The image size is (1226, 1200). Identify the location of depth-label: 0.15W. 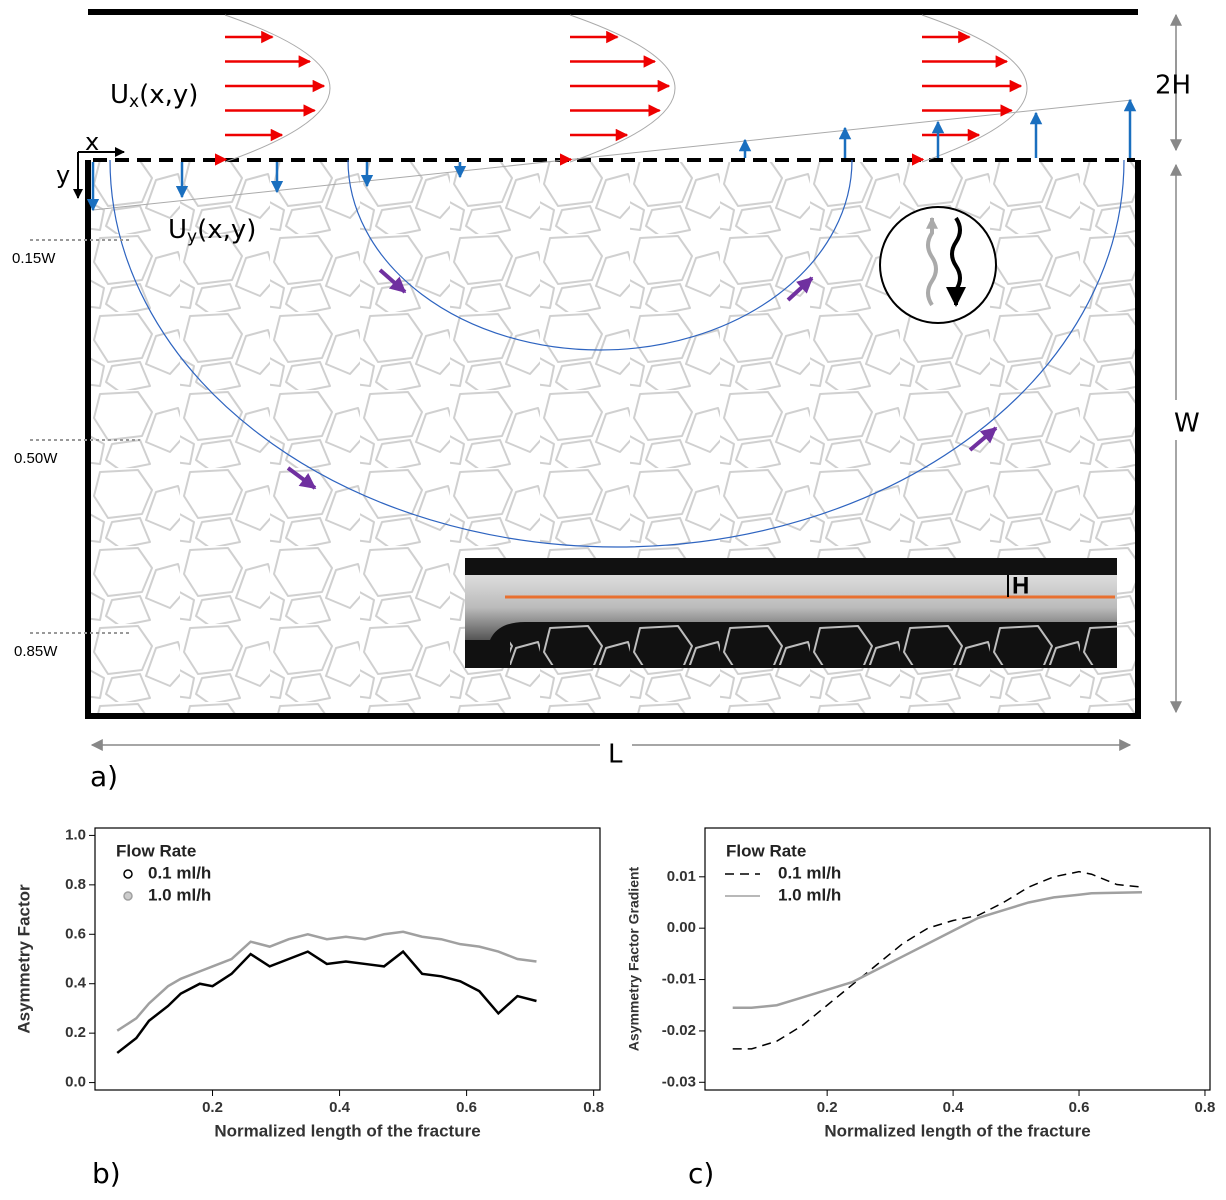
(34, 258).